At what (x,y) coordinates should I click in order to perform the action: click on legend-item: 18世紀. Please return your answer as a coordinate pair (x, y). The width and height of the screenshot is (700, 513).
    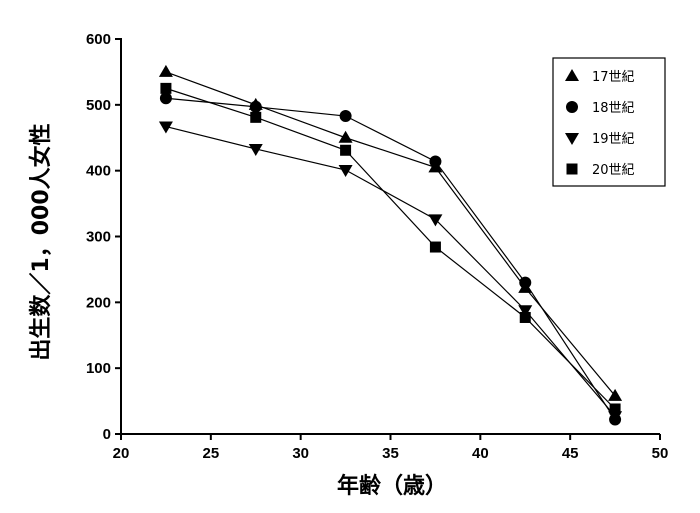
    Looking at the image, I should click on (600, 108).